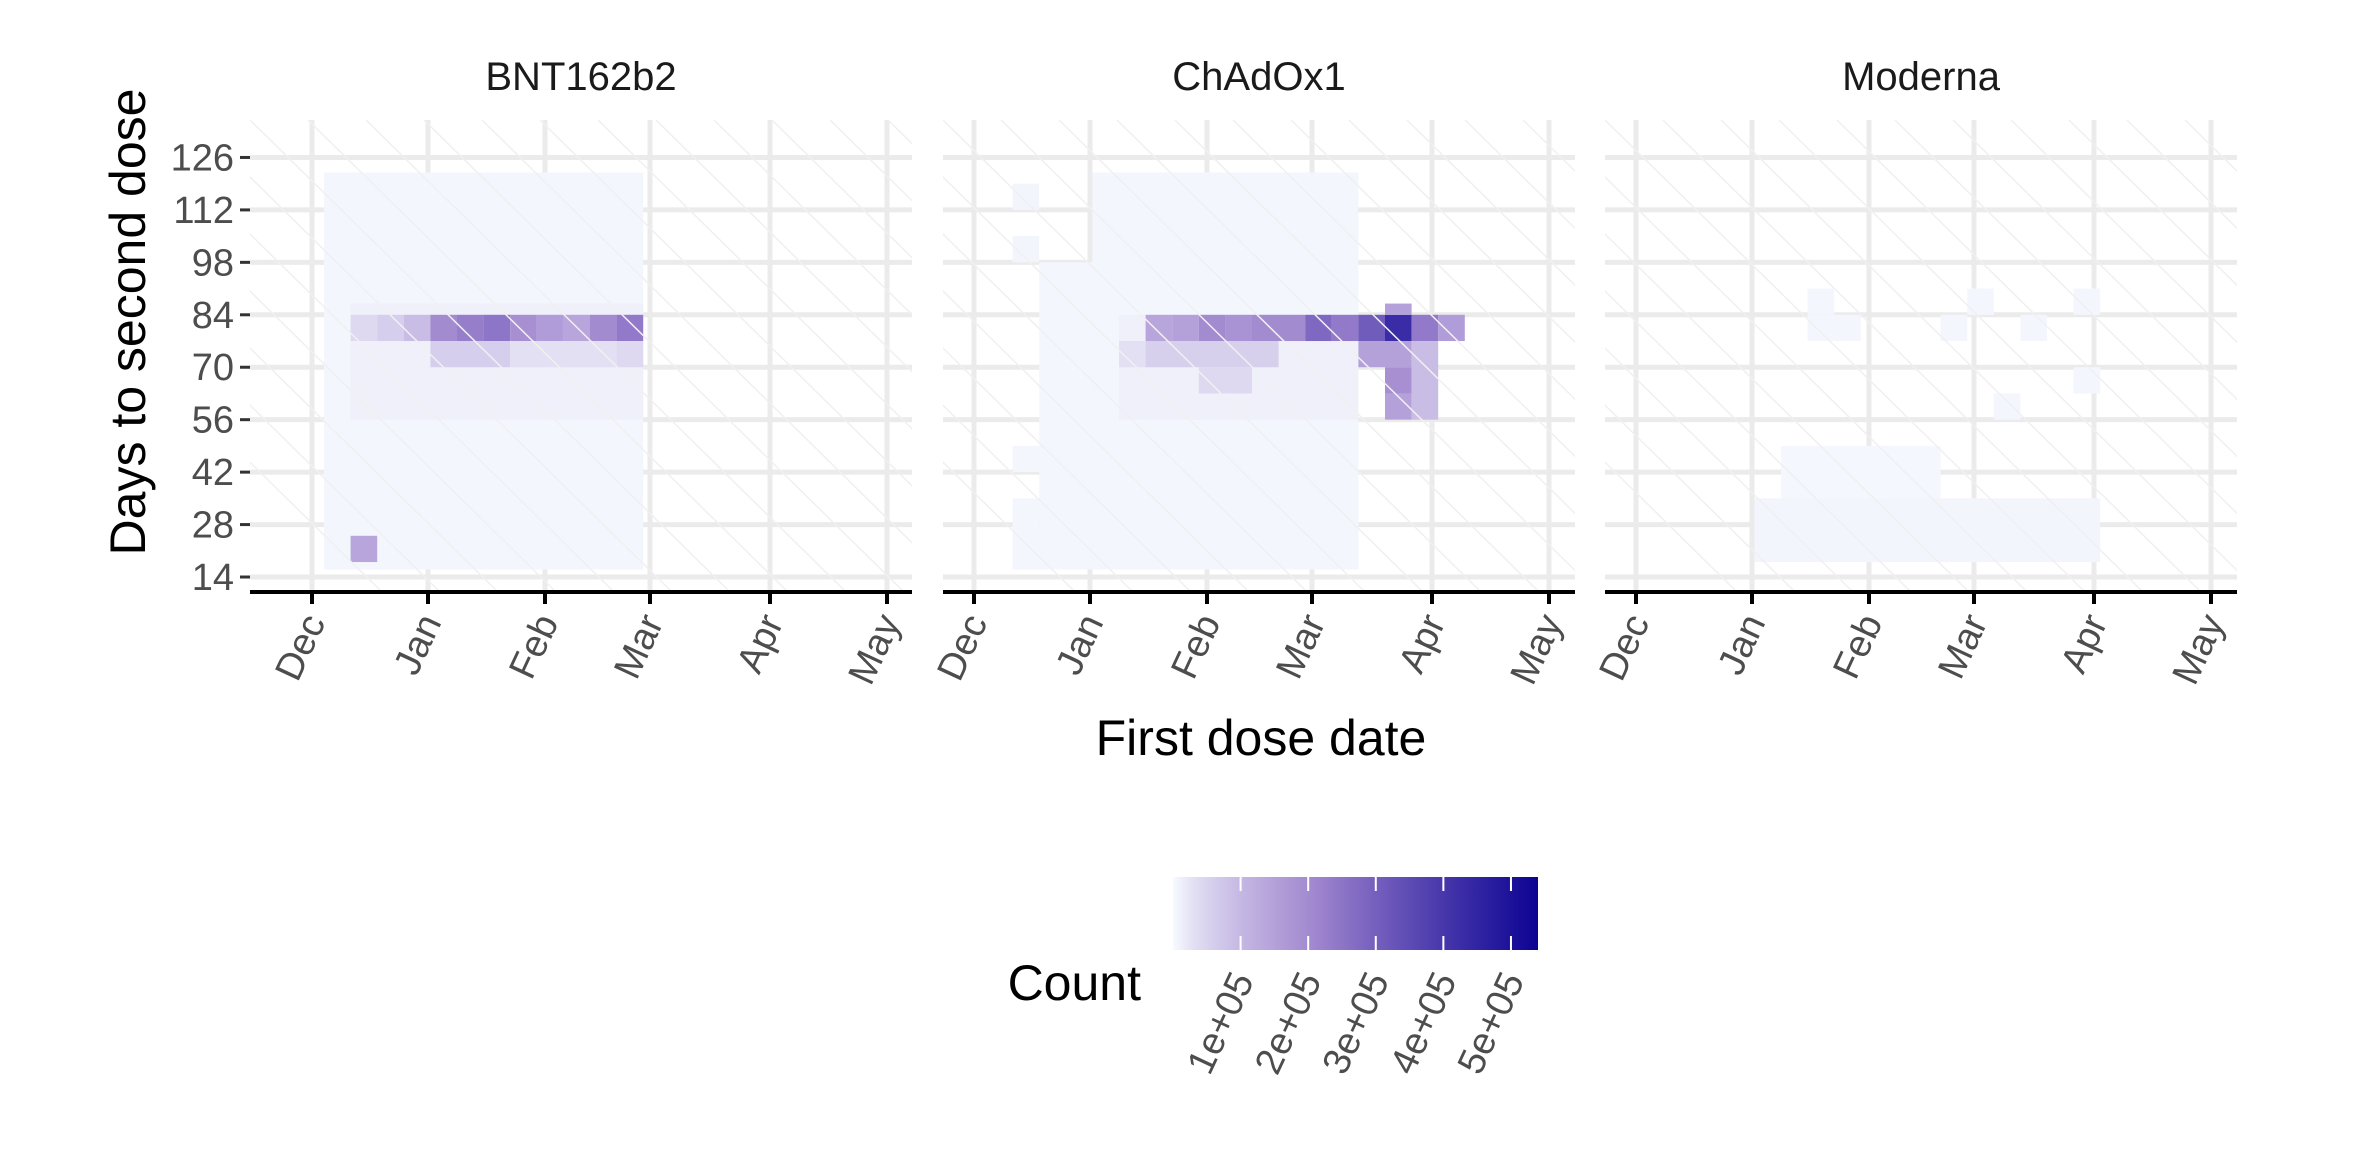  What do you see at coordinates (1261, 738) in the screenshot?
I see `x-axis-title: First dose date` at bounding box center [1261, 738].